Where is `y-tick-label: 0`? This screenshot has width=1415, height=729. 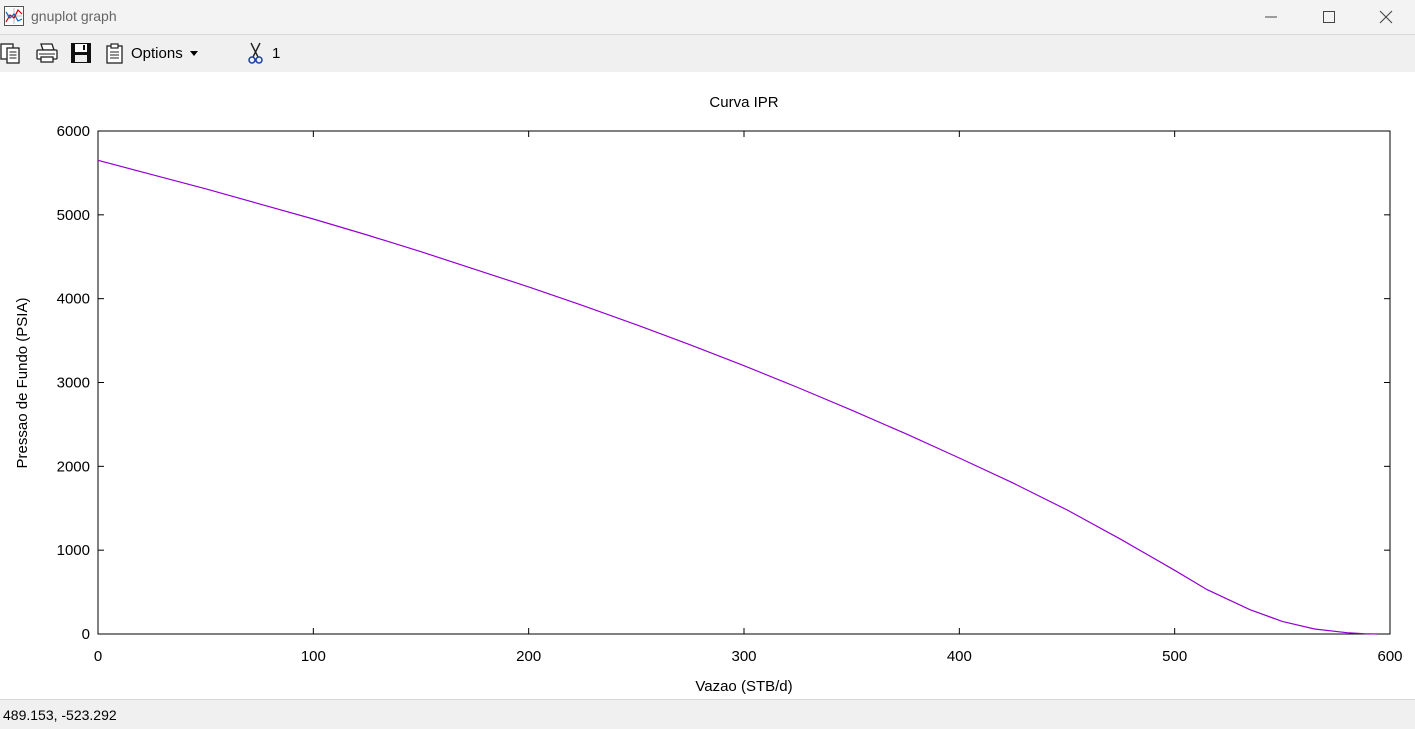 y-tick-label: 0 is located at coordinates (86, 634).